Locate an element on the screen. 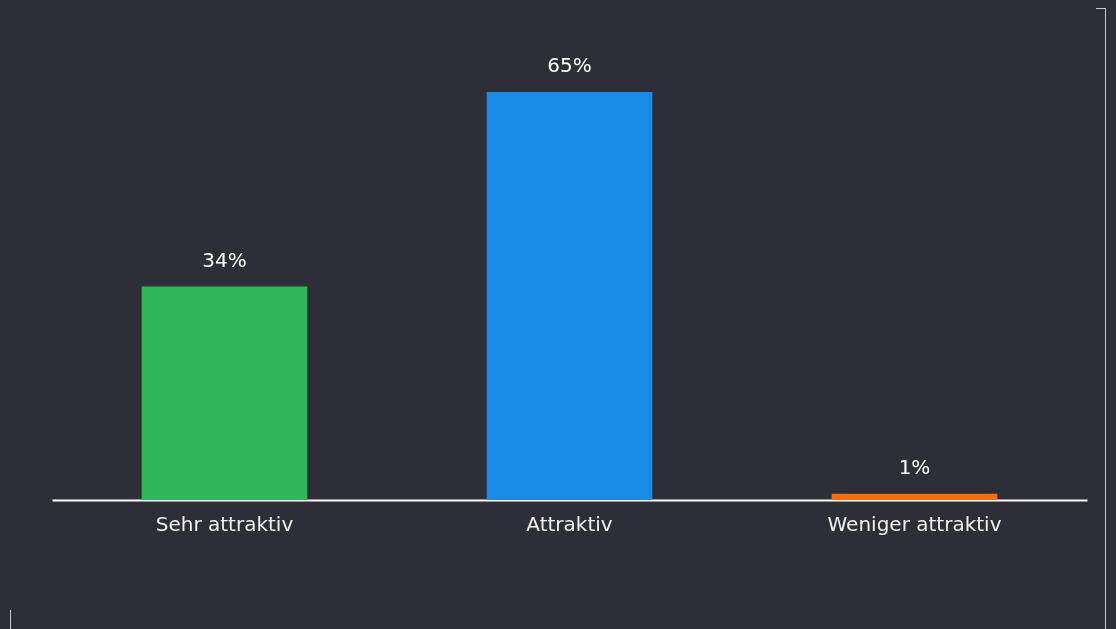 Image resolution: width=1116 pixels, height=629 pixels. data-label: 34% is located at coordinates (224, 259).